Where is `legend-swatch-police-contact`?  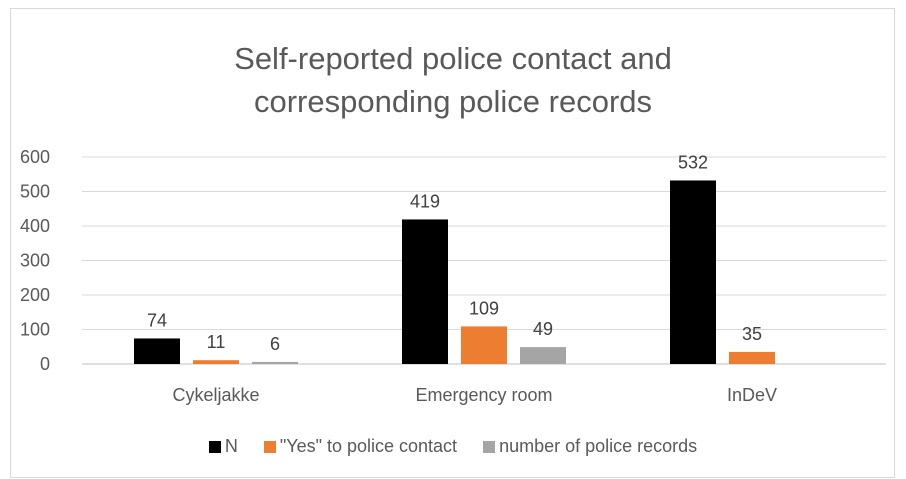 legend-swatch-police-contact is located at coordinates (269, 446).